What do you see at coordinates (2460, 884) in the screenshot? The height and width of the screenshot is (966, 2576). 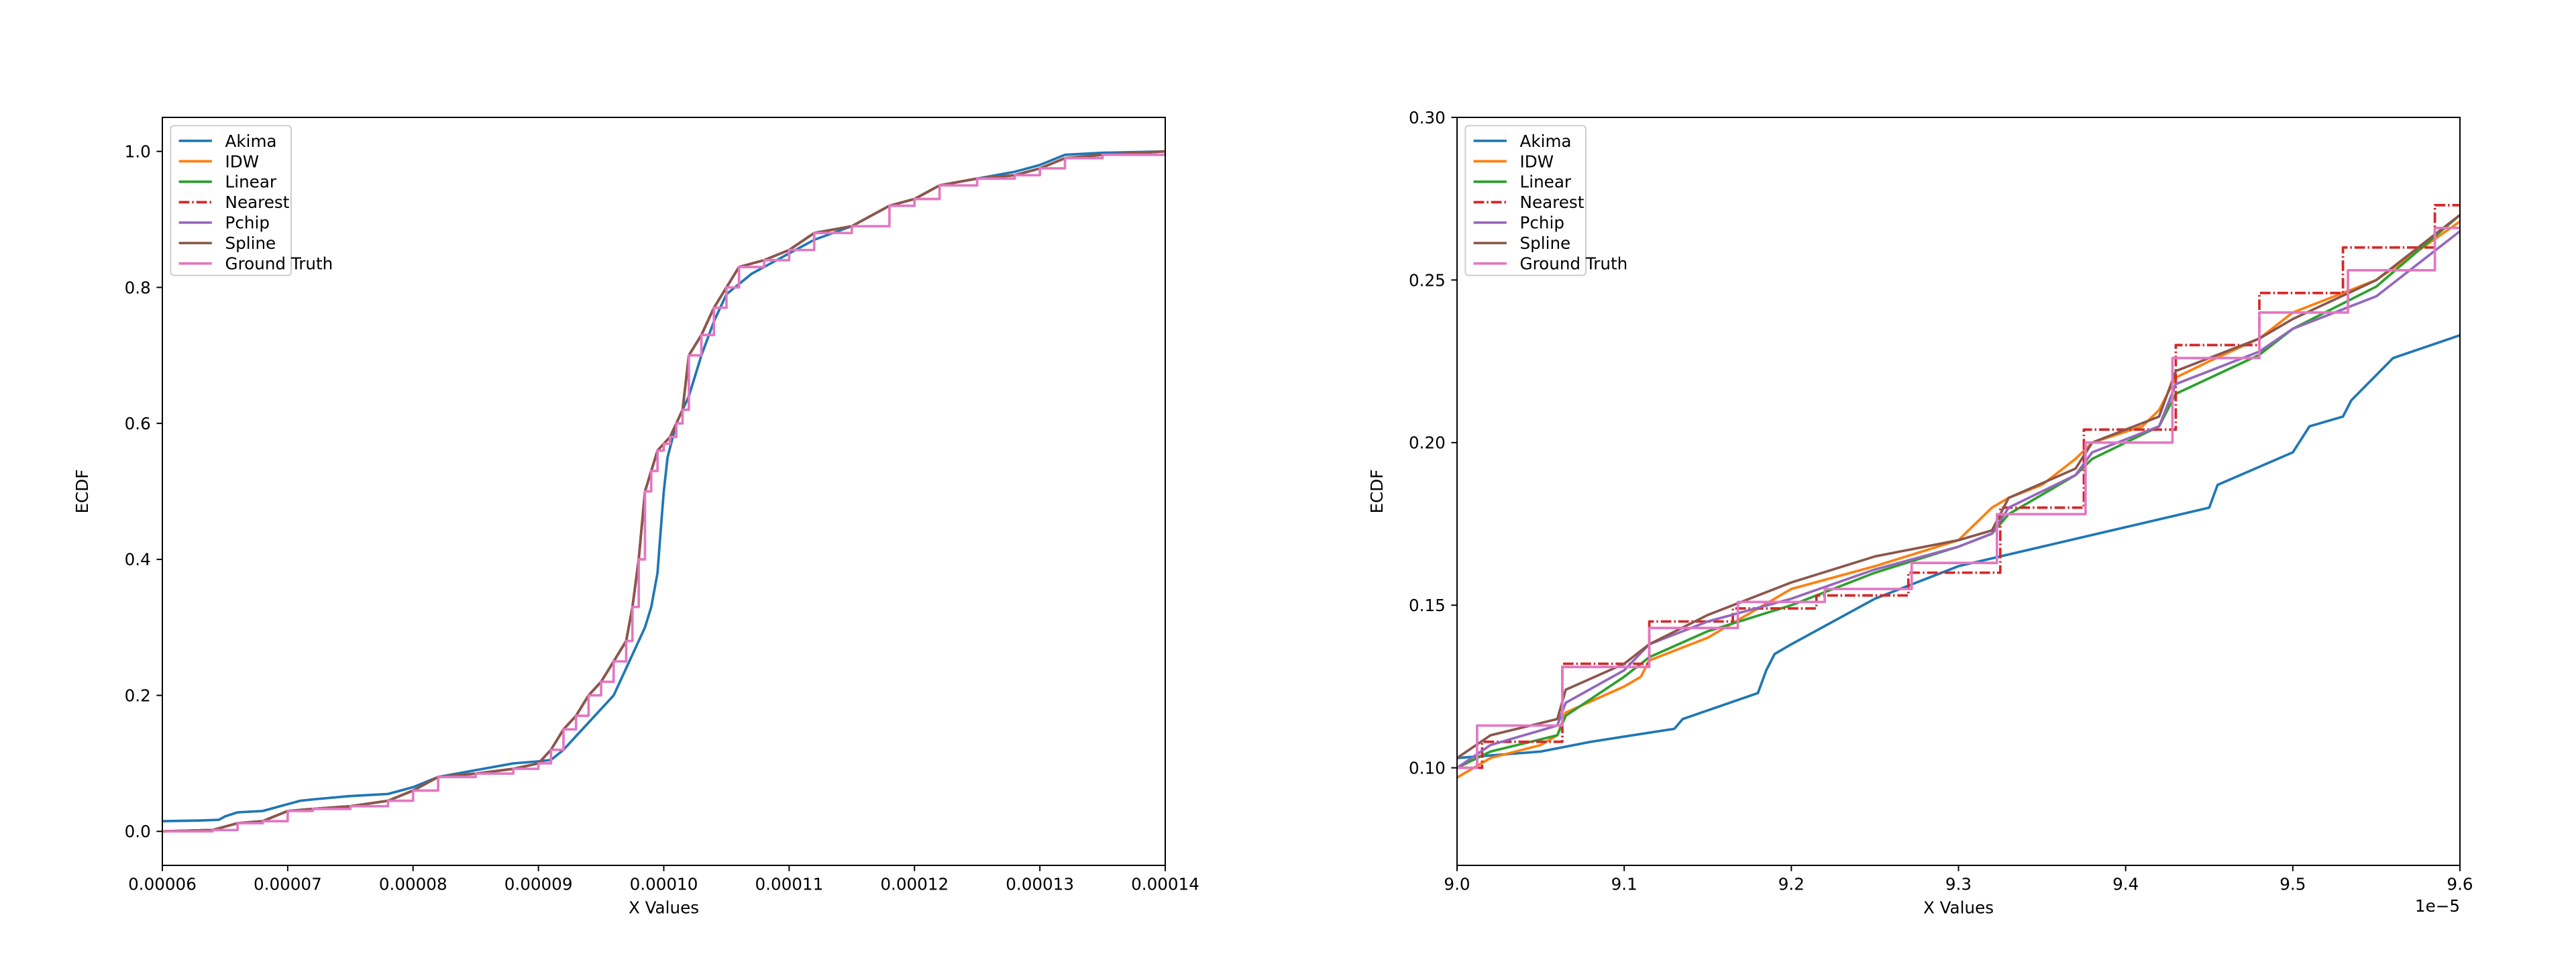 I see `x-tick-label: 9.6` at bounding box center [2460, 884].